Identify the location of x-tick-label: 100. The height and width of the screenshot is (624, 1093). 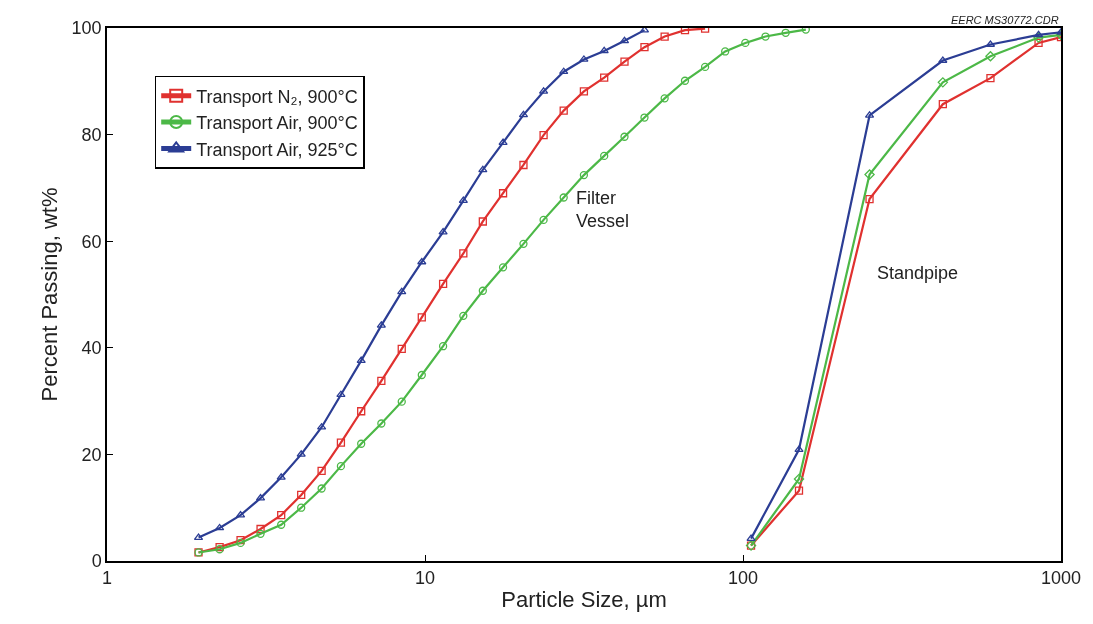
(743, 578).